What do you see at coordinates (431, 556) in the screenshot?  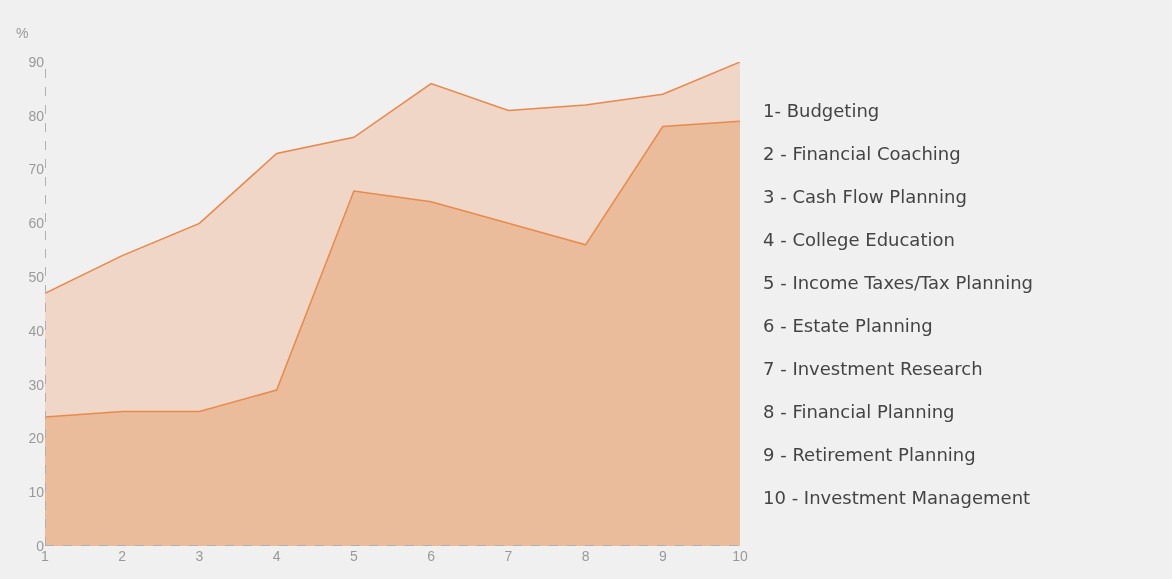 I see `x-tick-label: 6` at bounding box center [431, 556].